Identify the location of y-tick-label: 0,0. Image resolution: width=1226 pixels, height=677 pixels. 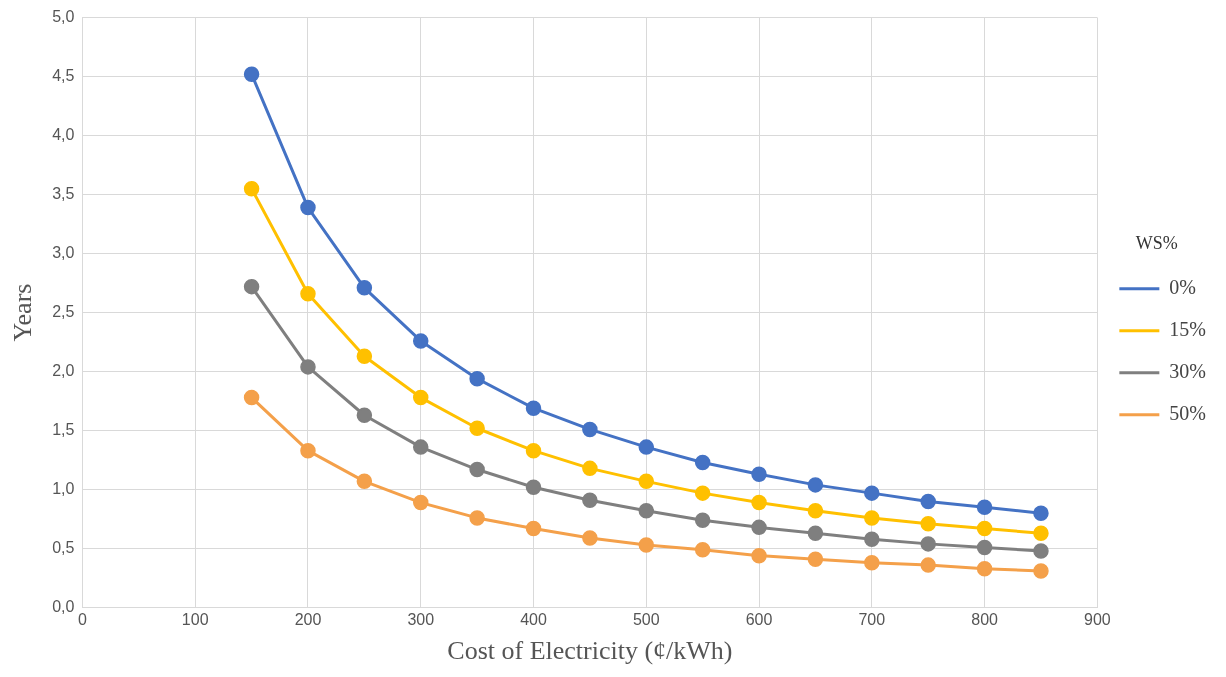
(63, 607).